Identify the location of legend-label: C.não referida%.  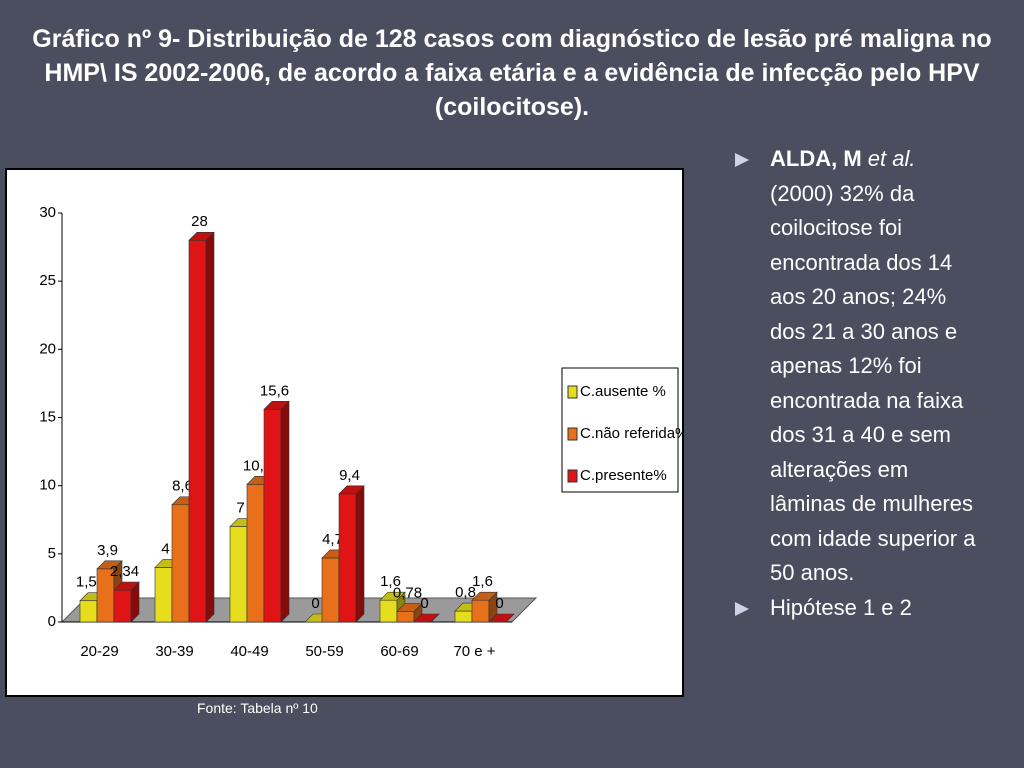
(632, 433).